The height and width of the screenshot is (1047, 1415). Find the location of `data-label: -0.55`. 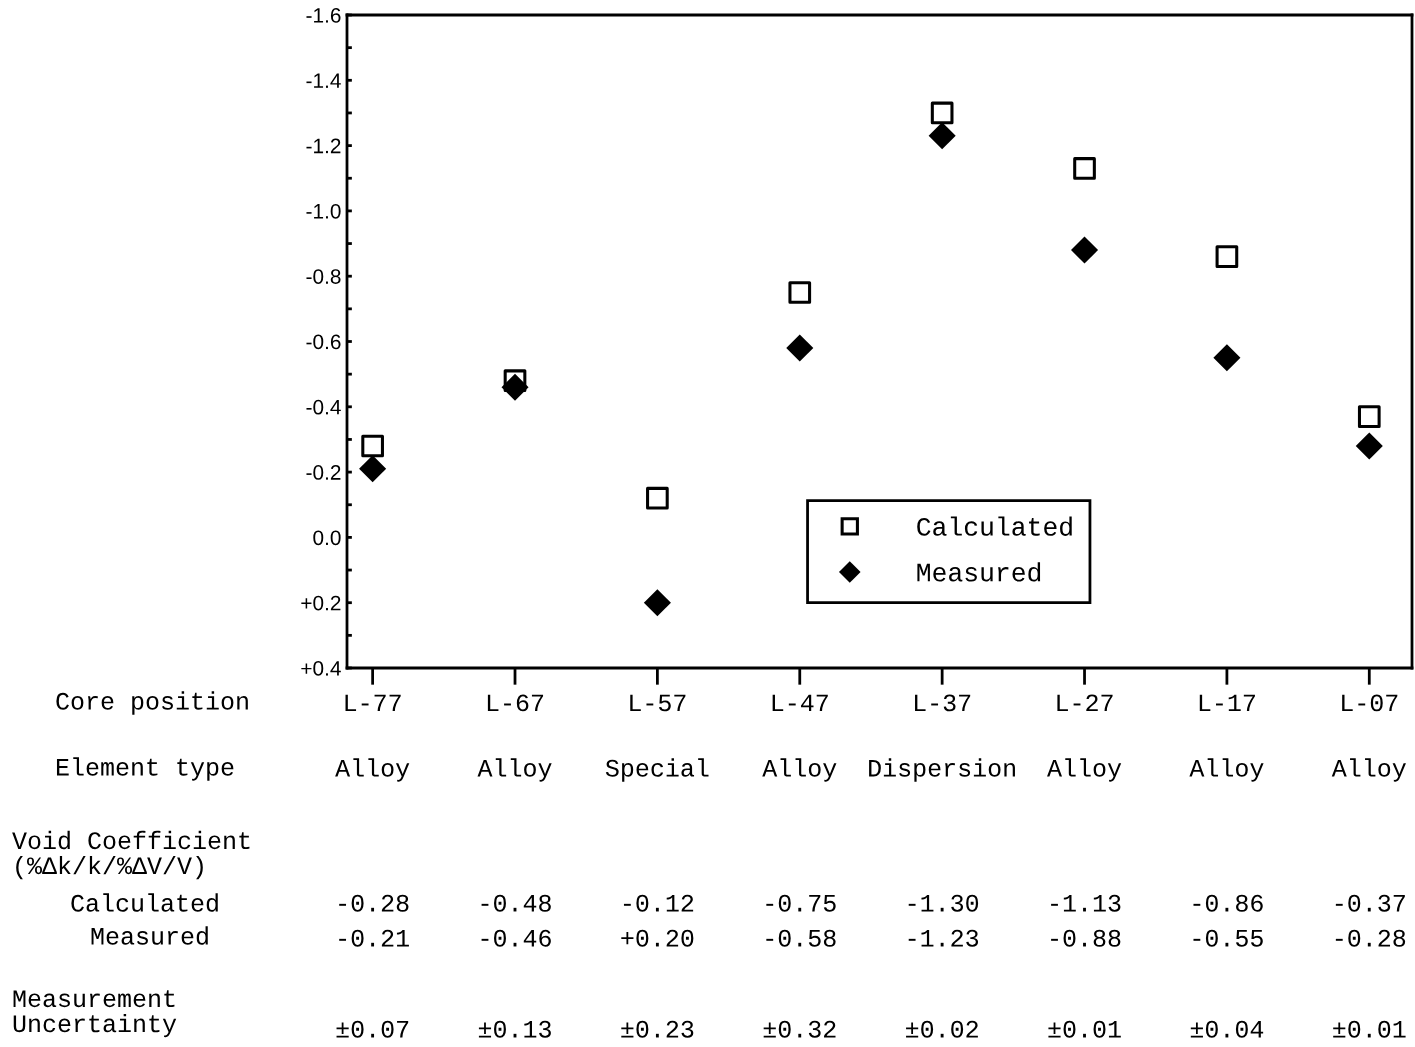

data-label: -0.55 is located at coordinates (1228, 938).